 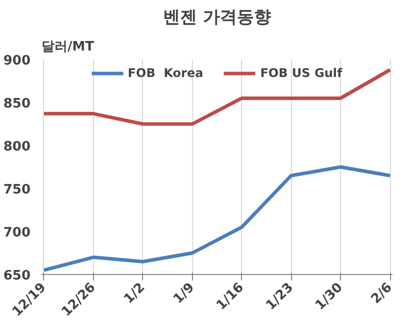 What do you see at coordinates (17, 61) in the screenshot?
I see `y-tick-label: 900` at bounding box center [17, 61].